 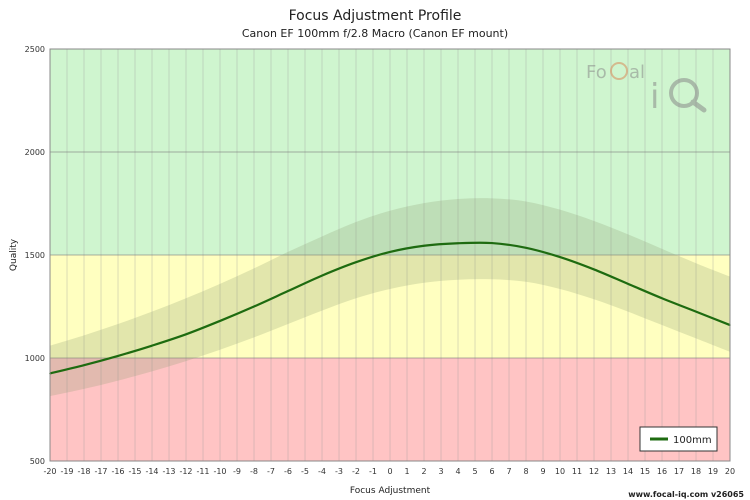 I want to click on x-tick-label: -16, so click(x=117, y=471).